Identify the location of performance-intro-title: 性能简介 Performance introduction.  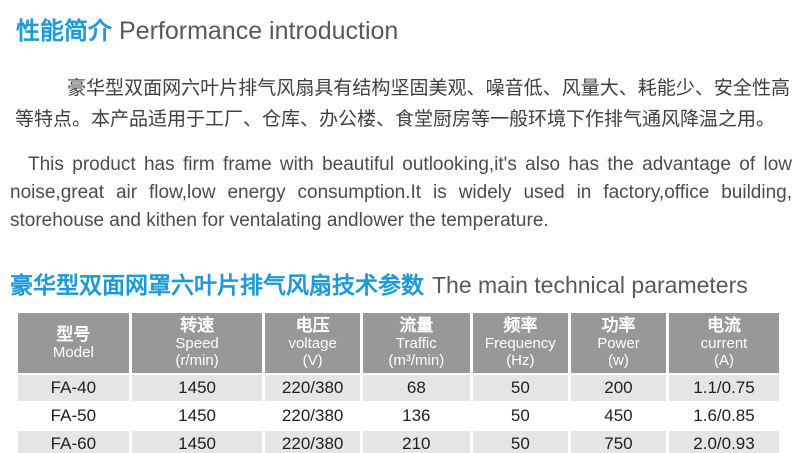
(401, 31).